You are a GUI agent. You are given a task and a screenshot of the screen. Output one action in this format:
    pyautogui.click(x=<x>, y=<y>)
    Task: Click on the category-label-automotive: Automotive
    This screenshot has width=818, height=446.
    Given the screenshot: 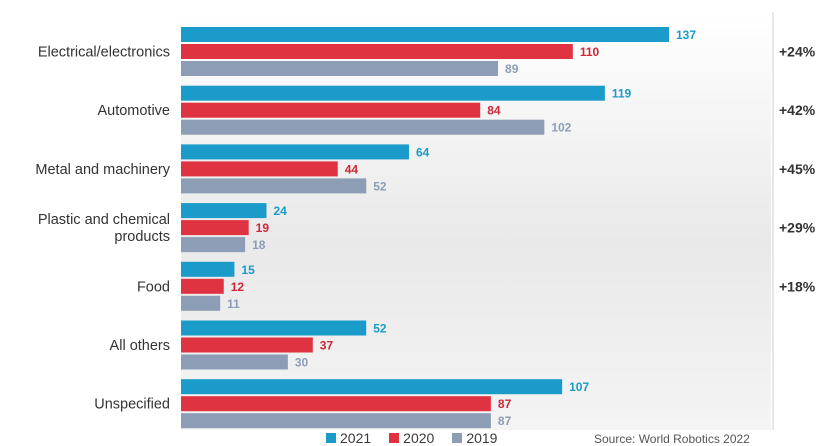 What is the action you would take?
    pyautogui.click(x=133, y=111)
    